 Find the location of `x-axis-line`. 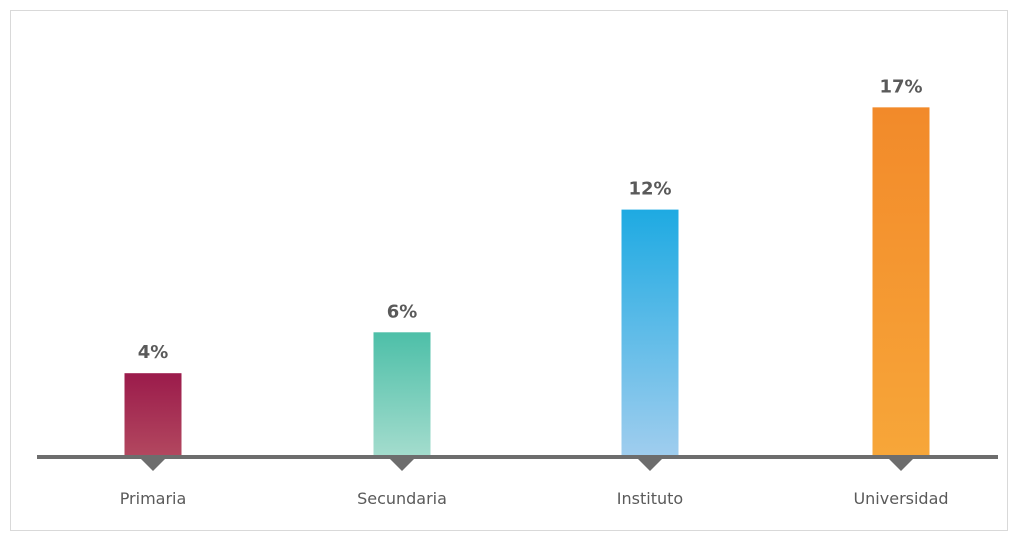

x-axis-line is located at coordinates (517, 457).